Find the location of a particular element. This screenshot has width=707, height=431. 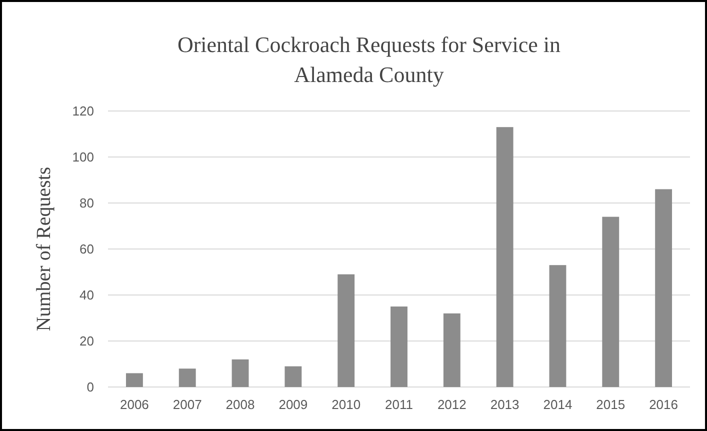

y-axis-title: Number of Requests is located at coordinates (44, 249).